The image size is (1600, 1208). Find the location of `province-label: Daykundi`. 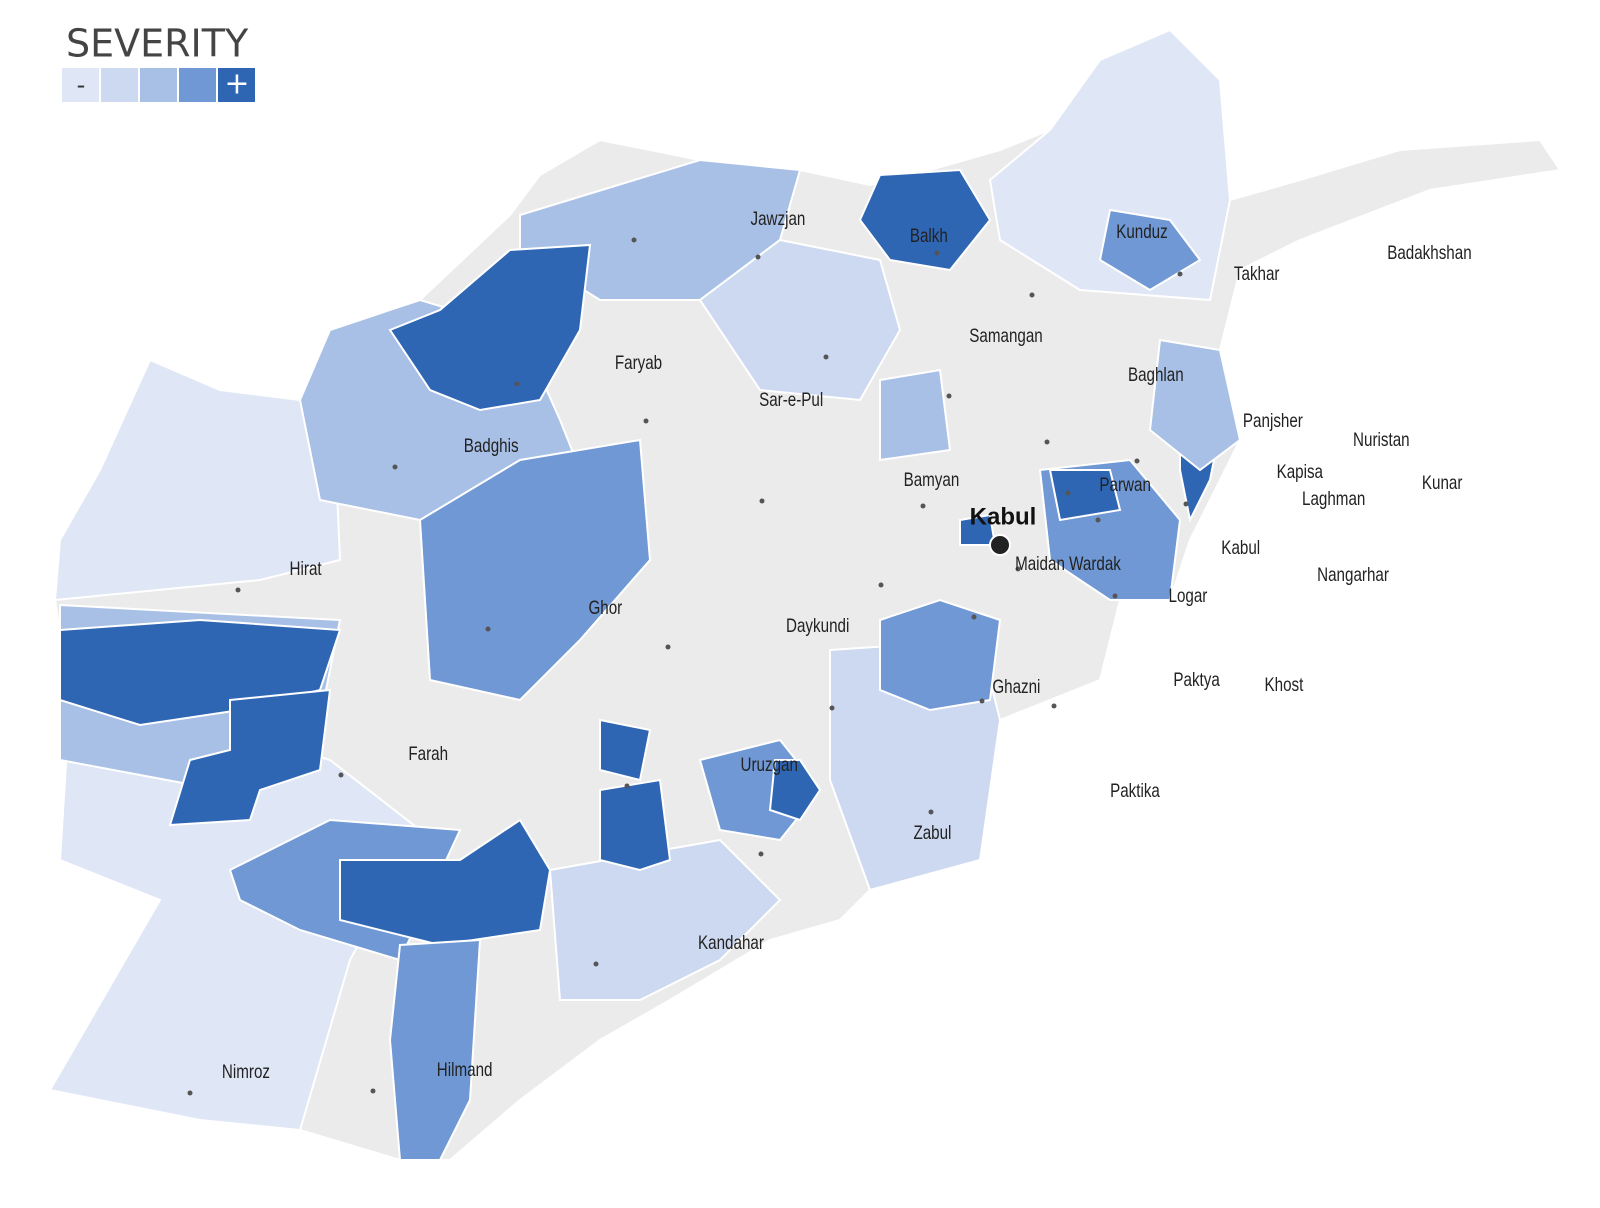

province-label: Daykundi is located at coordinates (817, 625).